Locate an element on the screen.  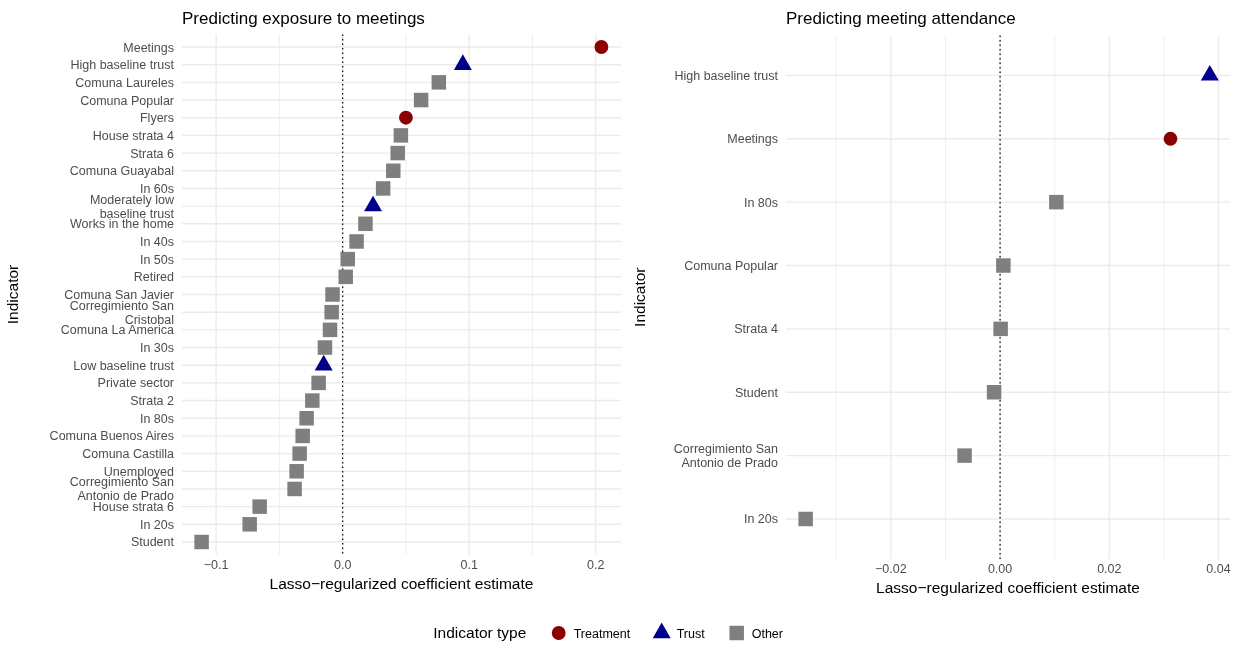
legend-label: Trust is located at coordinates (691, 633).